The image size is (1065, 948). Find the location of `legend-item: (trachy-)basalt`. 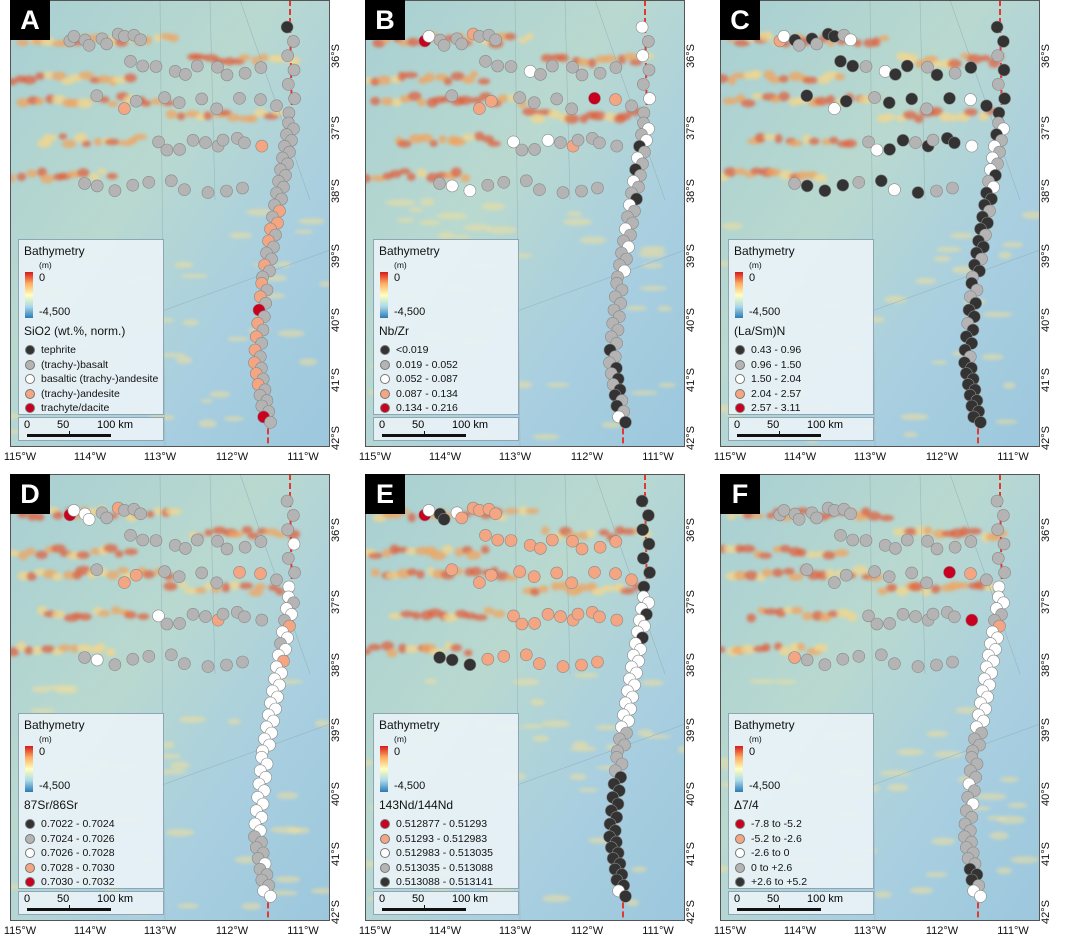

legend-item: (trachy-)basalt is located at coordinates (91, 365).